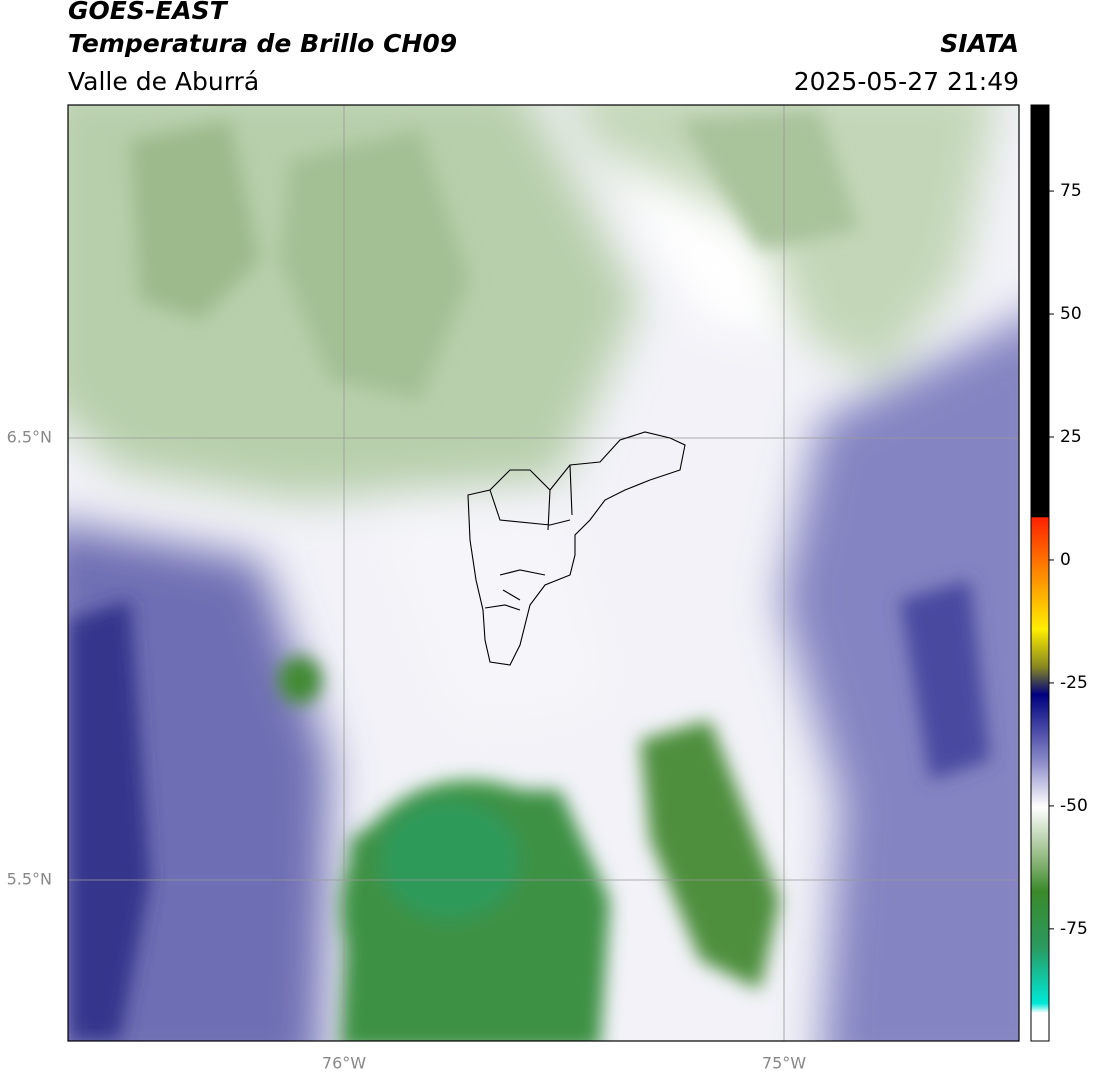  I want to click on colorbar-tick-label: -50, so click(1074, 806).